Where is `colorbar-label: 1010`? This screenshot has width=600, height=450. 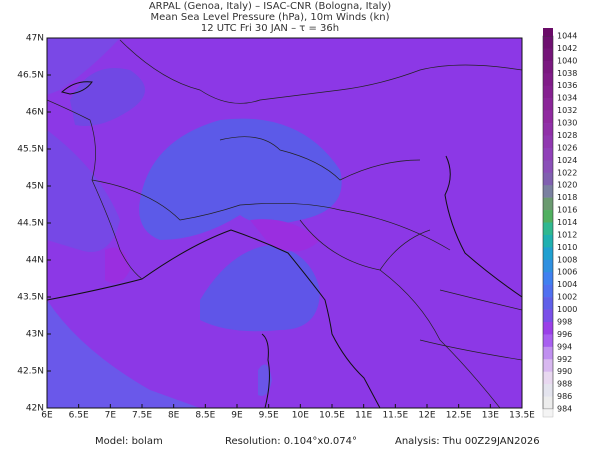 colorbar-label: 1010 is located at coordinates (567, 247).